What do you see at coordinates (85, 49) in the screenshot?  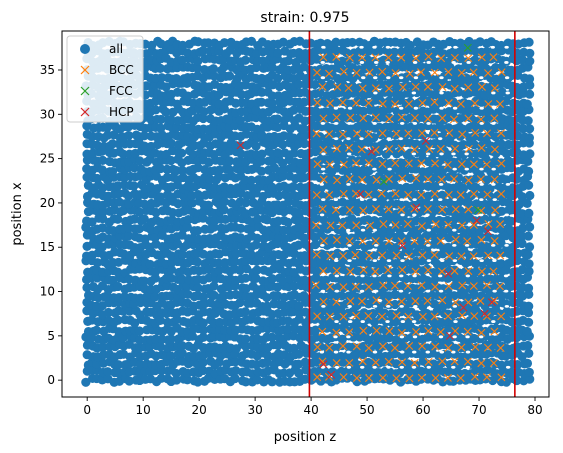 I see `legend-marker-all` at bounding box center [85, 49].